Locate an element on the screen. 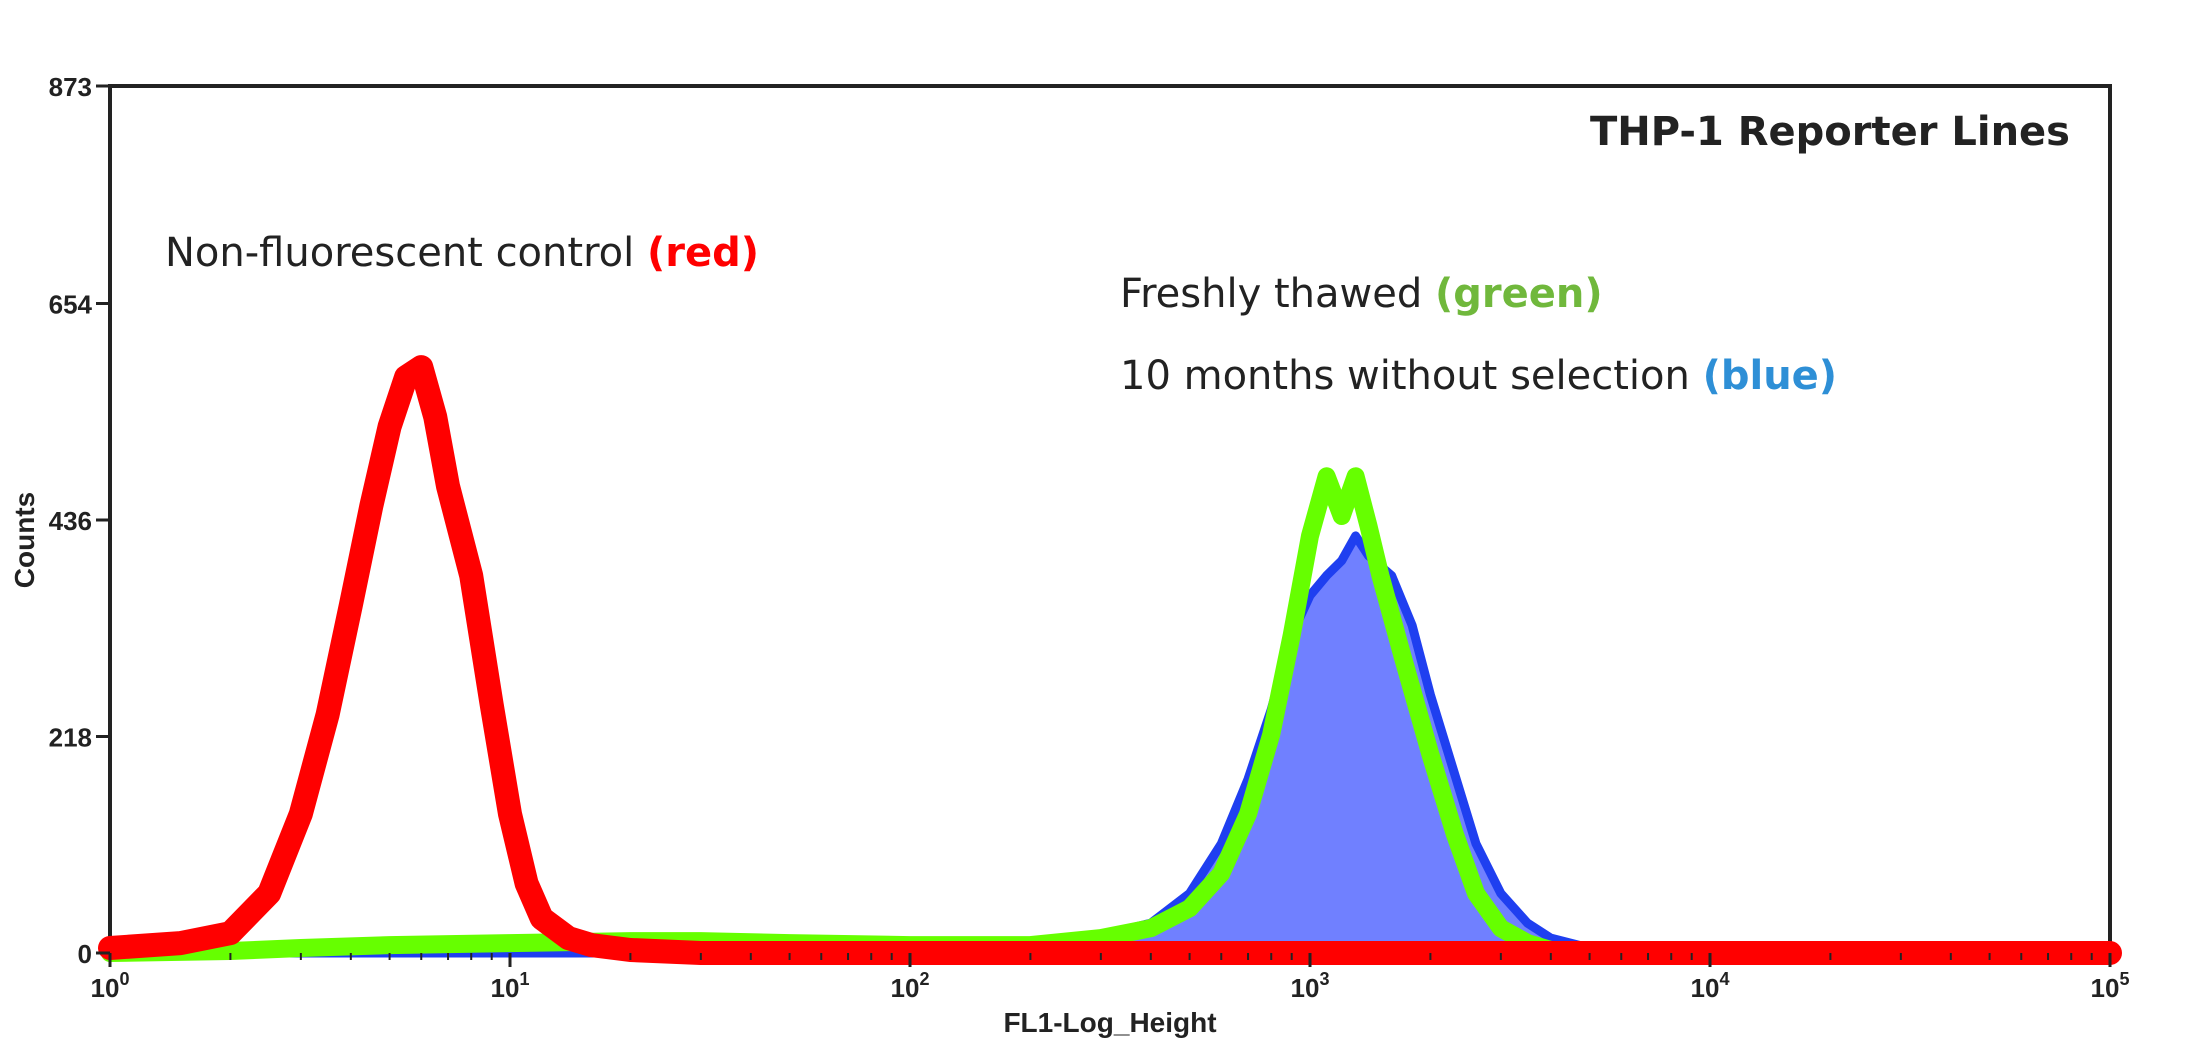 This screenshot has width=2193, height=1063. x-axis-label: FL1-Log_Height is located at coordinates (1109, 1022).